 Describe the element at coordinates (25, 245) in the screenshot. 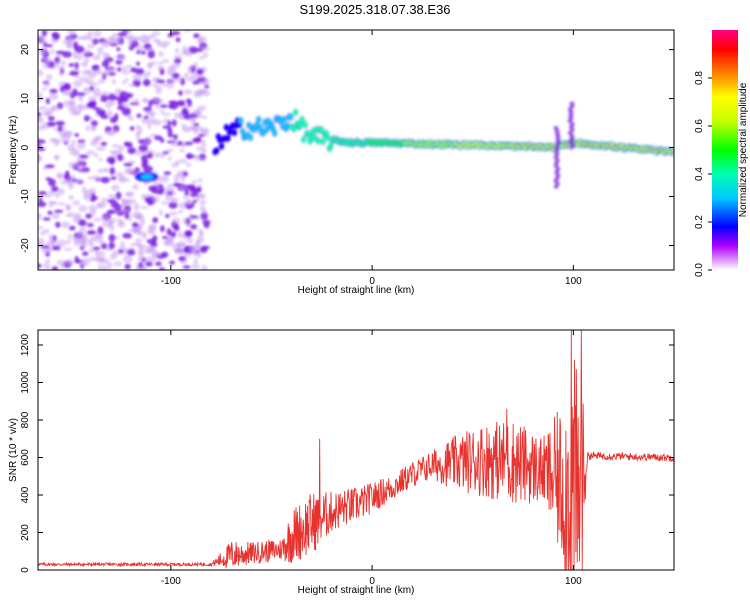

I see `spectrogram-ytick-label: -20` at that location.